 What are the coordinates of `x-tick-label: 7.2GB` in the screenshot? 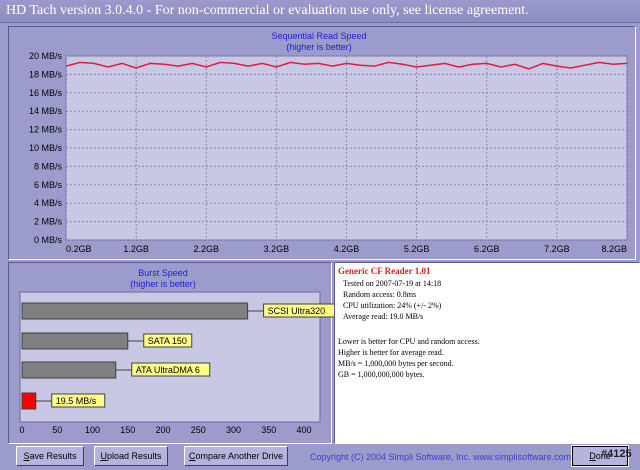 It's located at (557, 249).